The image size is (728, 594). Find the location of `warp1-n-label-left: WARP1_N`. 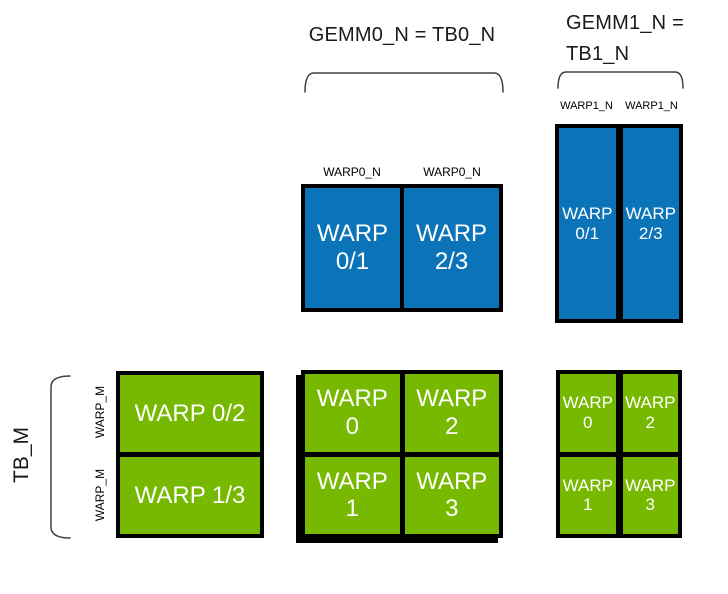

warp1-n-label-left: WARP1_N is located at coordinates (586, 106).